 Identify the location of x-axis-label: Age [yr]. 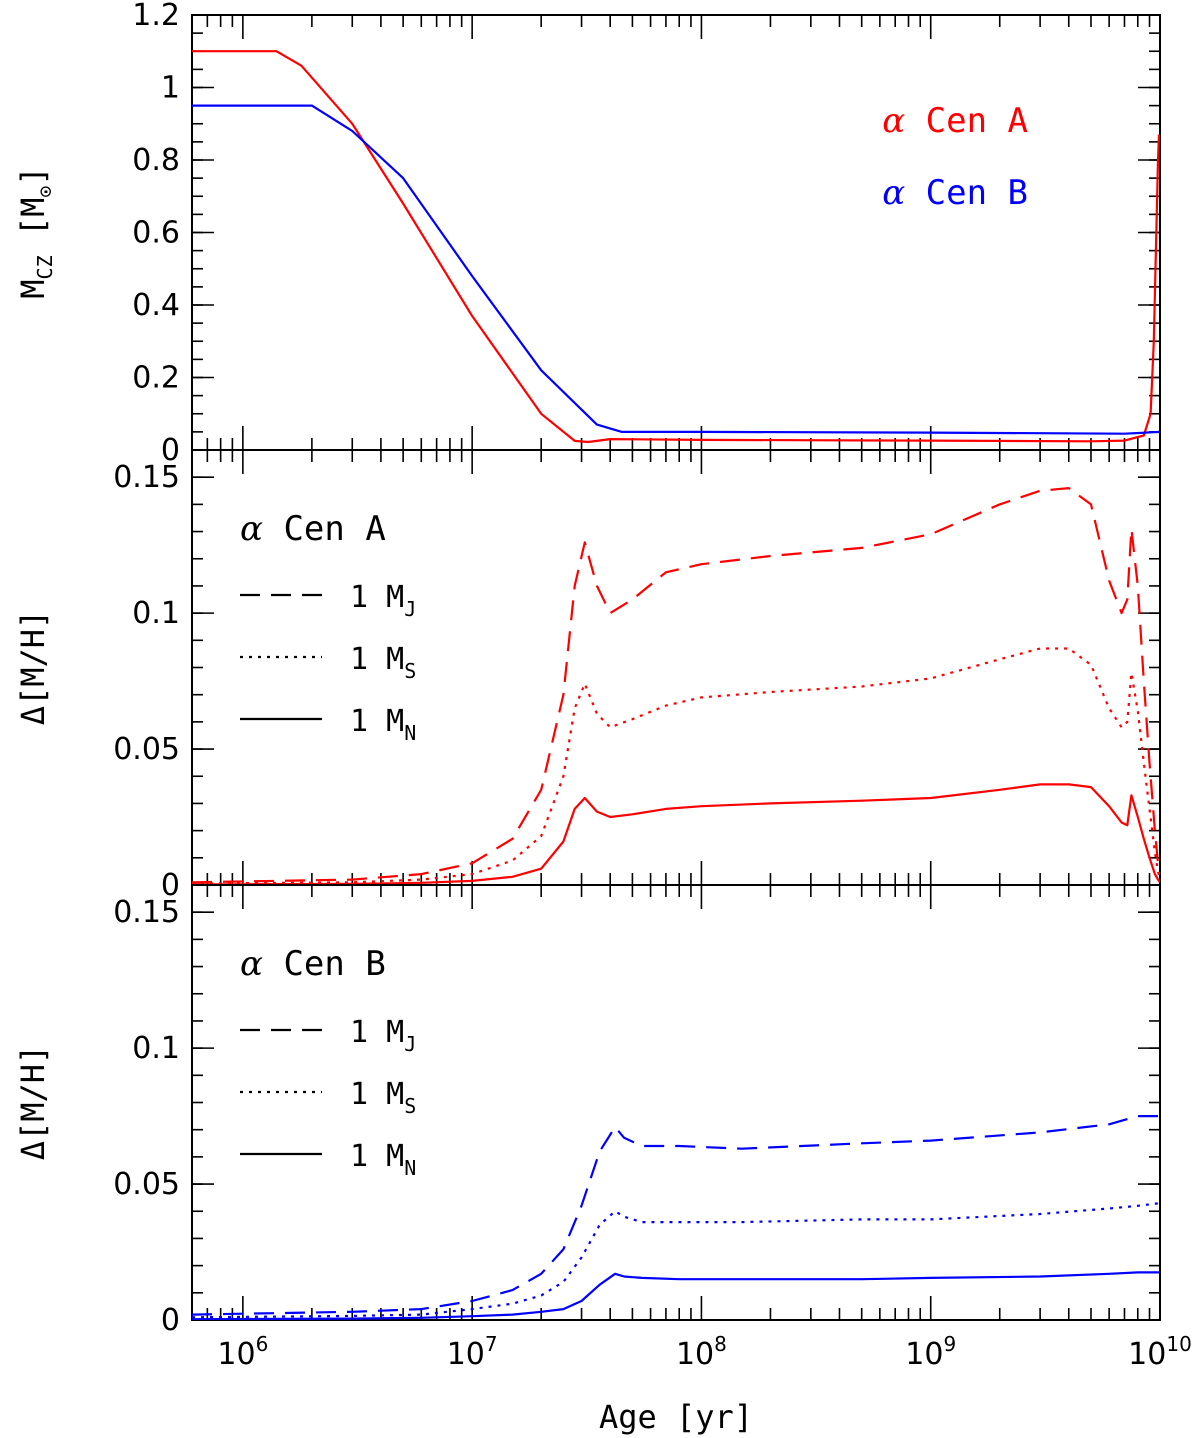
(676, 1417).